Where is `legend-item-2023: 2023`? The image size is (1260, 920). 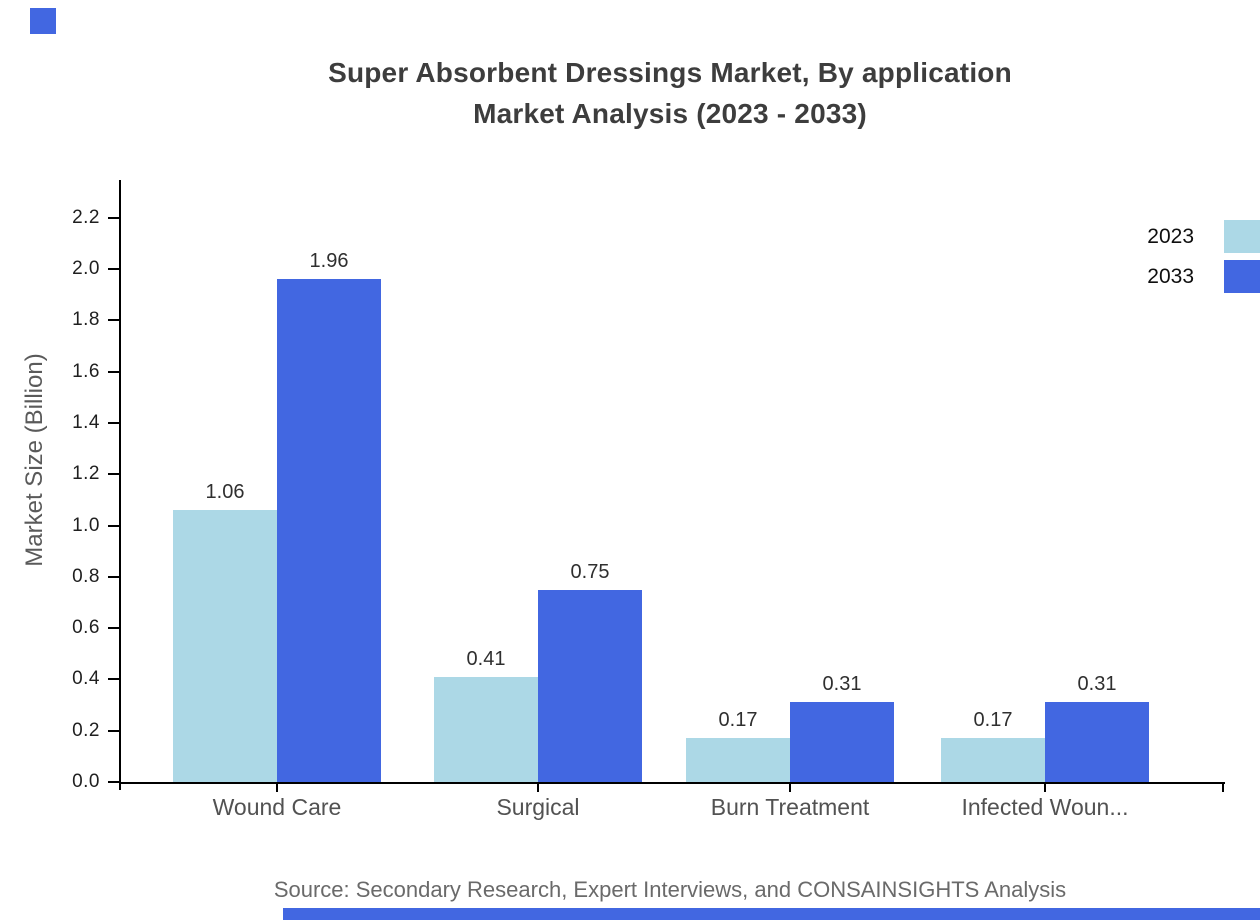 legend-item-2023: 2023 is located at coordinates (1203, 236).